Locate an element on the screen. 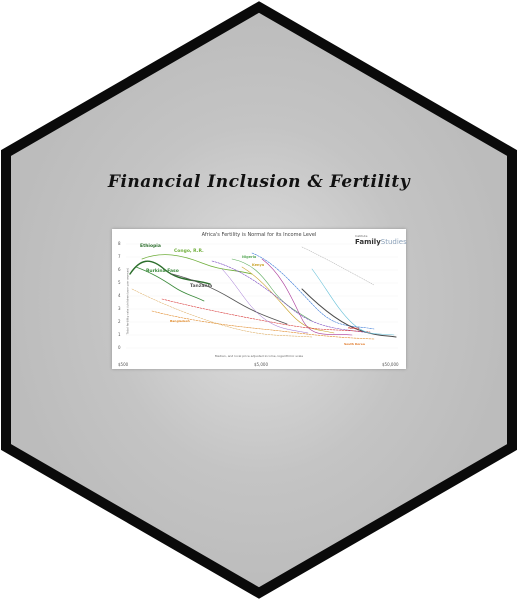  brand-bold: Family is located at coordinates (368, 242).